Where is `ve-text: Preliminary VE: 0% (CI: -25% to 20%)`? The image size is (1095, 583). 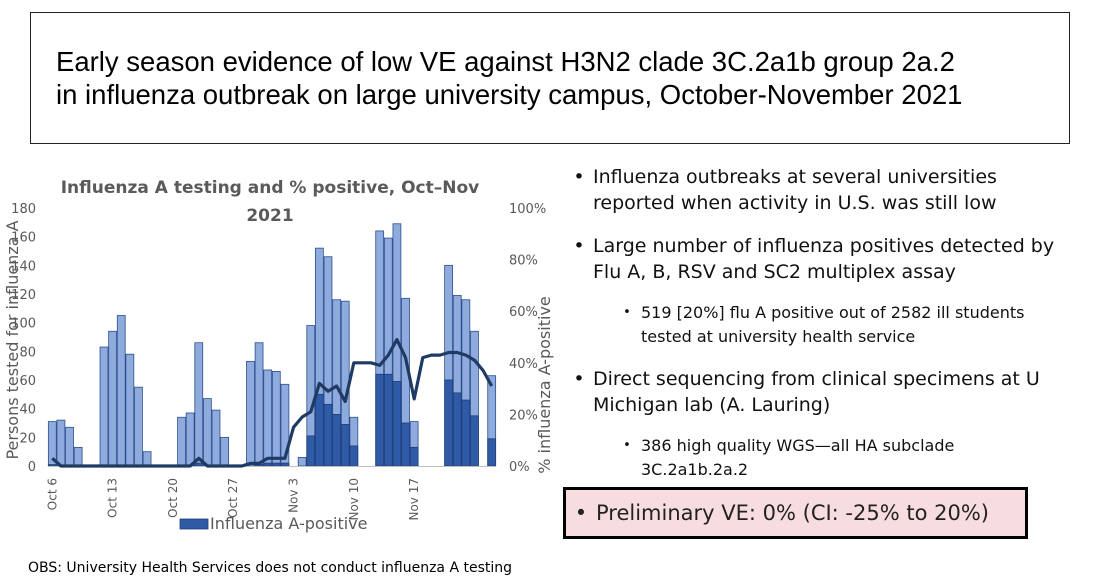 ve-text: Preliminary VE: 0% (CI: -25% to 20%) is located at coordinates (792, 513).